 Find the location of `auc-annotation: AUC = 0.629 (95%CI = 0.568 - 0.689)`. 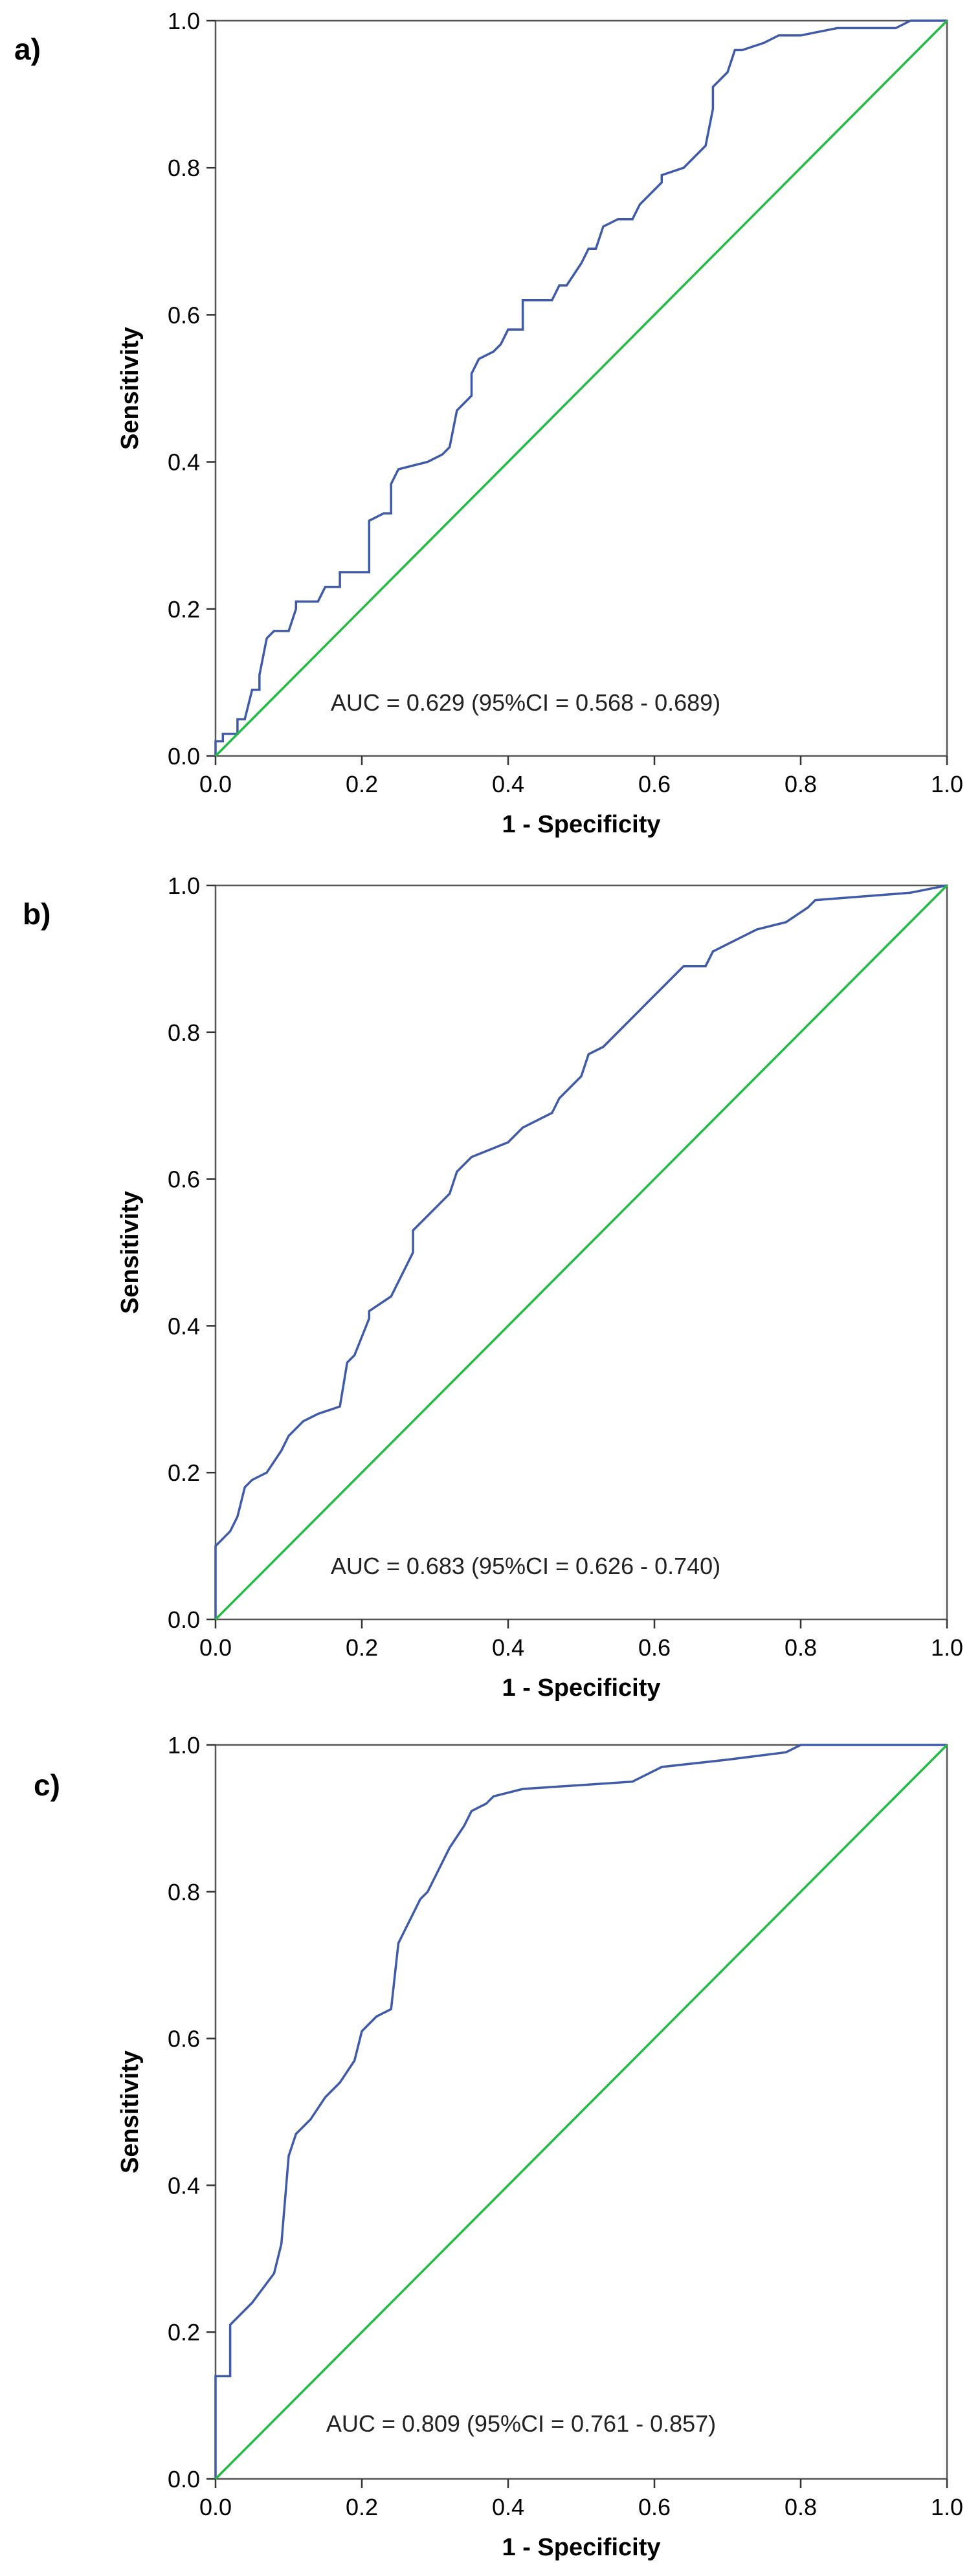

auc-annotation: AUC = 0.629 (95%CI = 0.568 - 0.689) is located at coordinates (525, 702).